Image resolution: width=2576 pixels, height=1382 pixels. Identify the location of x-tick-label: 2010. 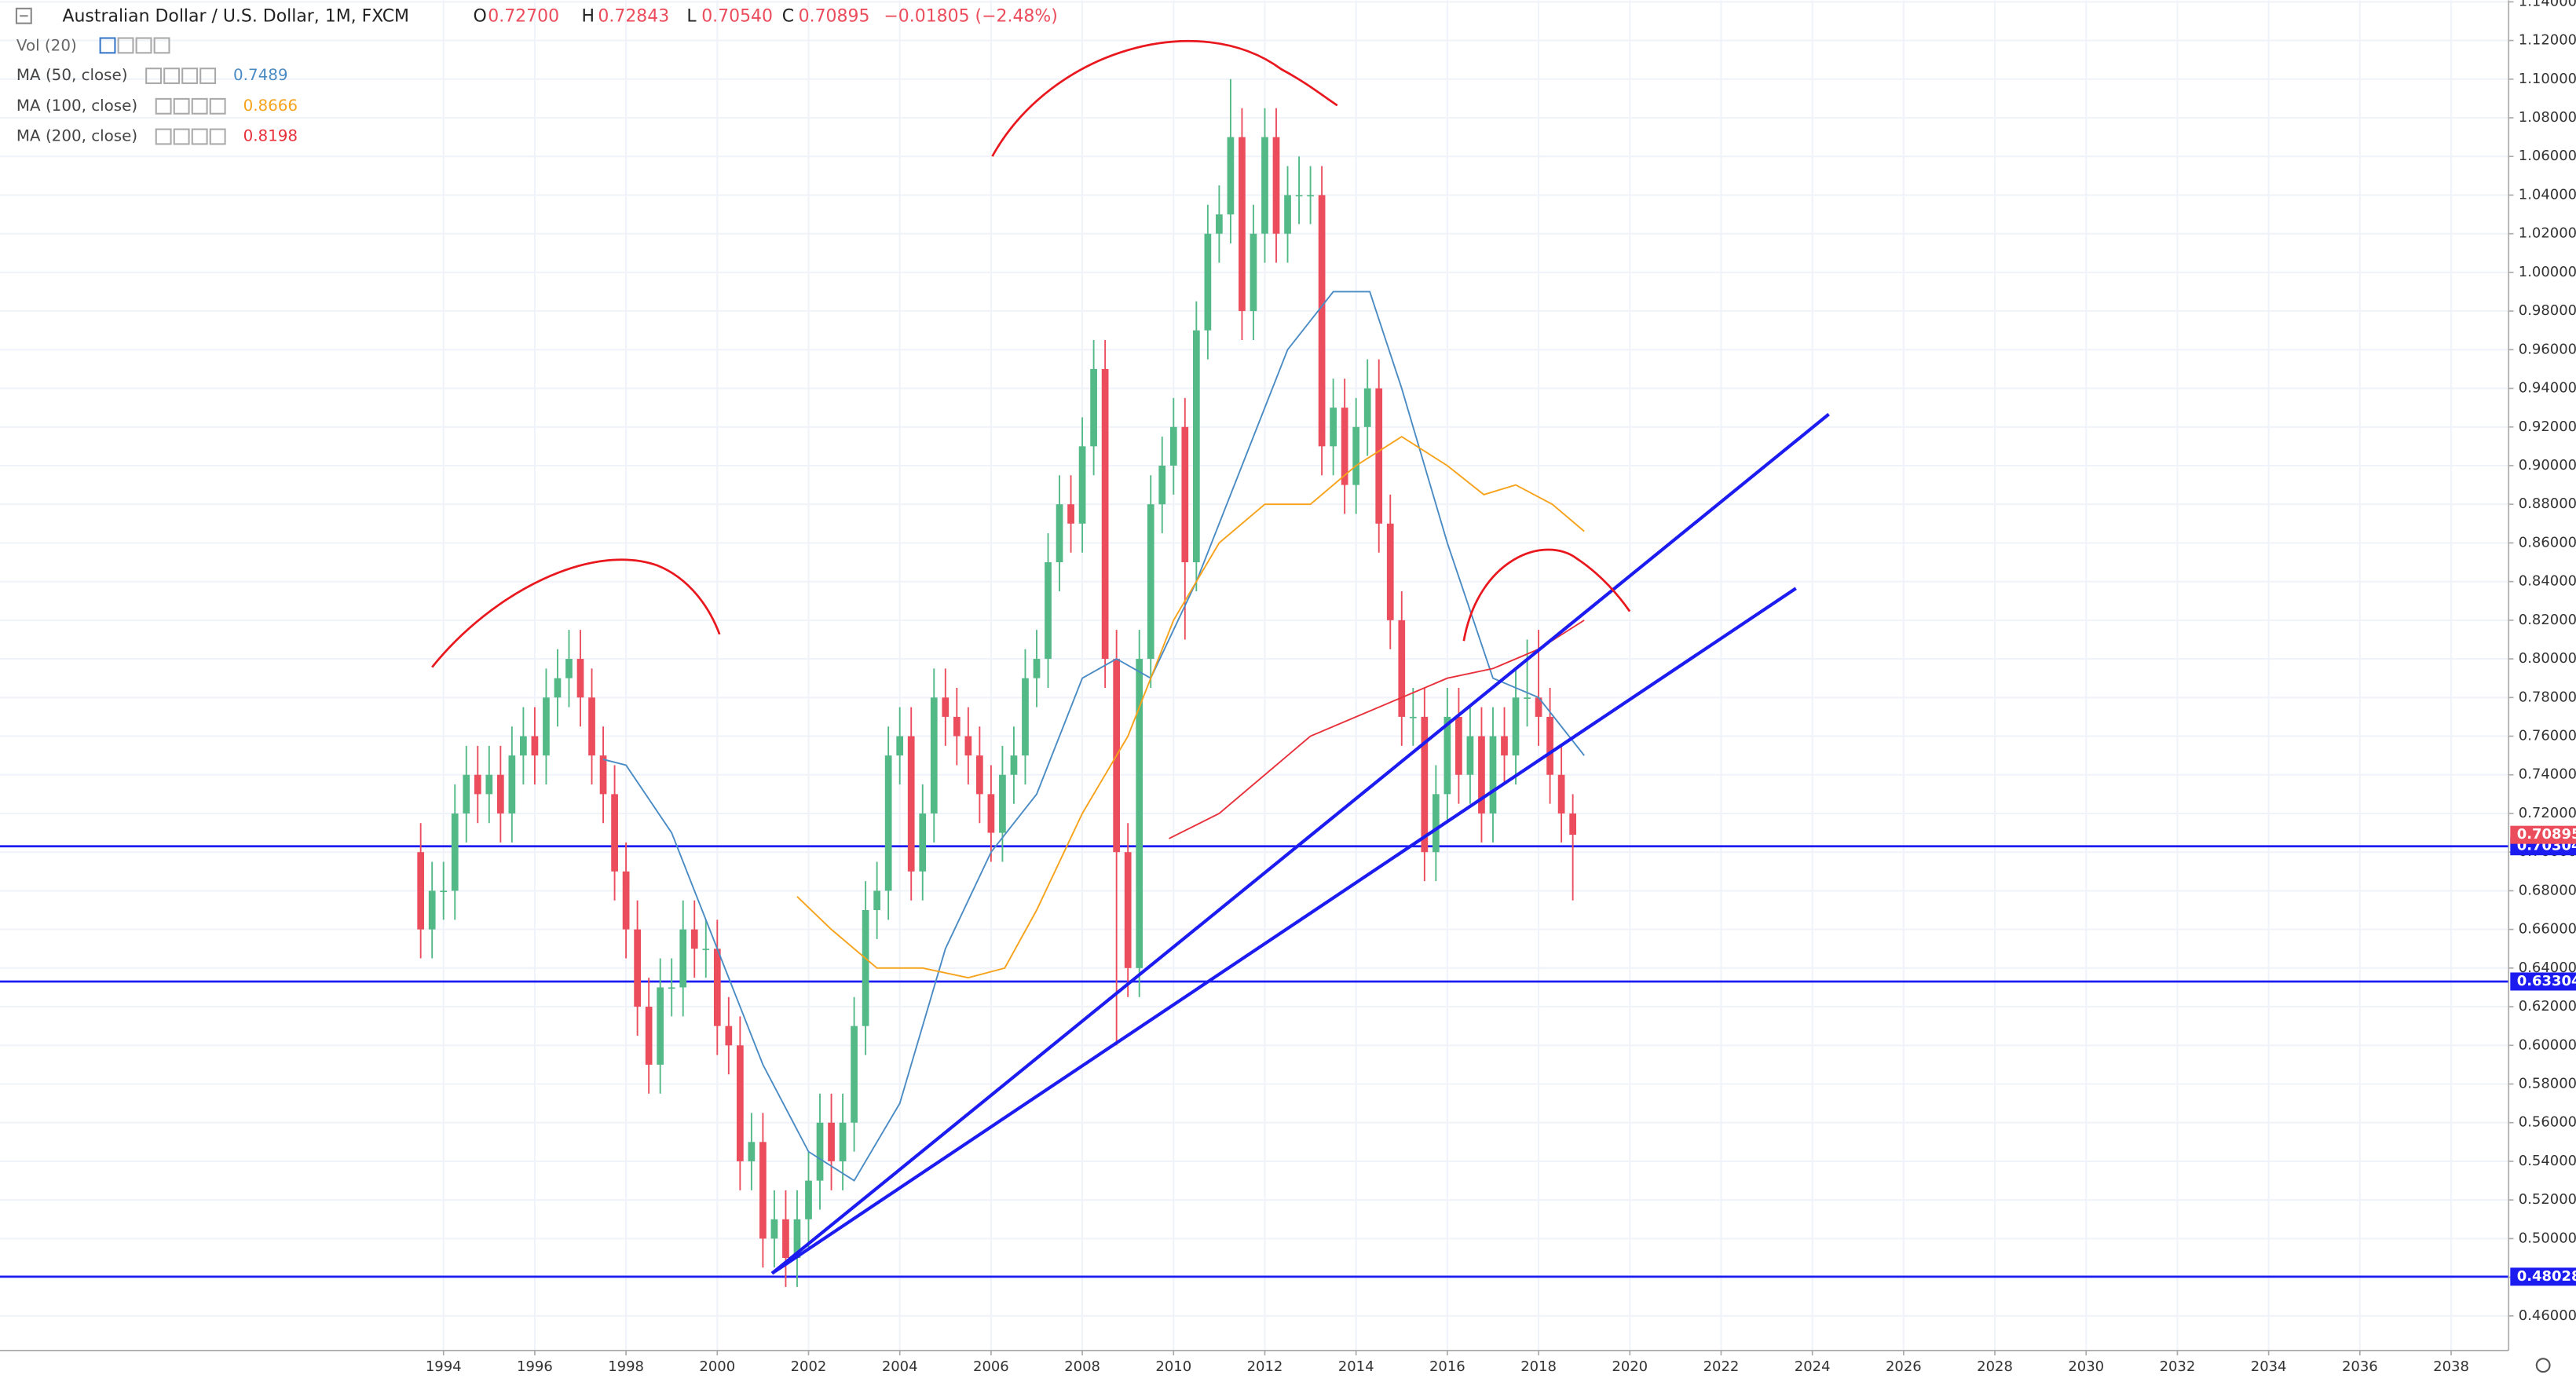
(1173, 1366).